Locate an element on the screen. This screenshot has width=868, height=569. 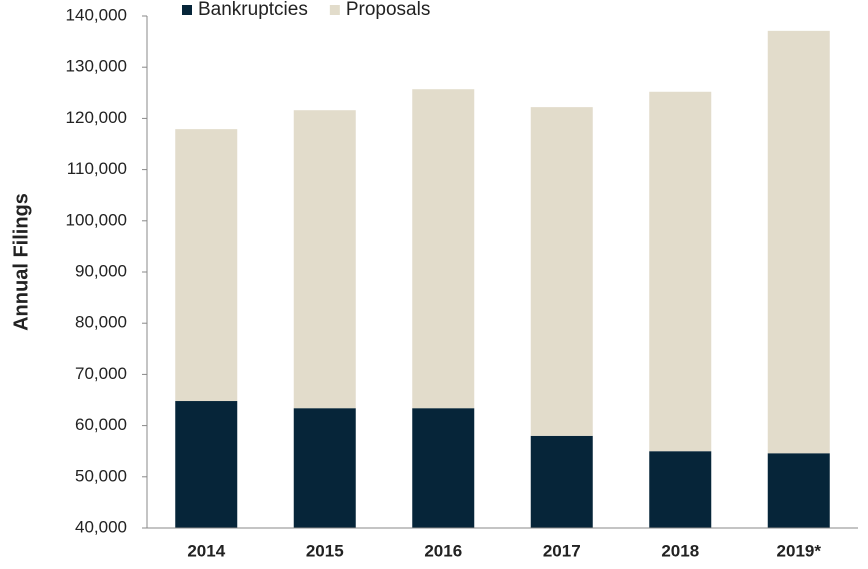
y-tick-label: 40,000 is located at coordinates (101, 526).